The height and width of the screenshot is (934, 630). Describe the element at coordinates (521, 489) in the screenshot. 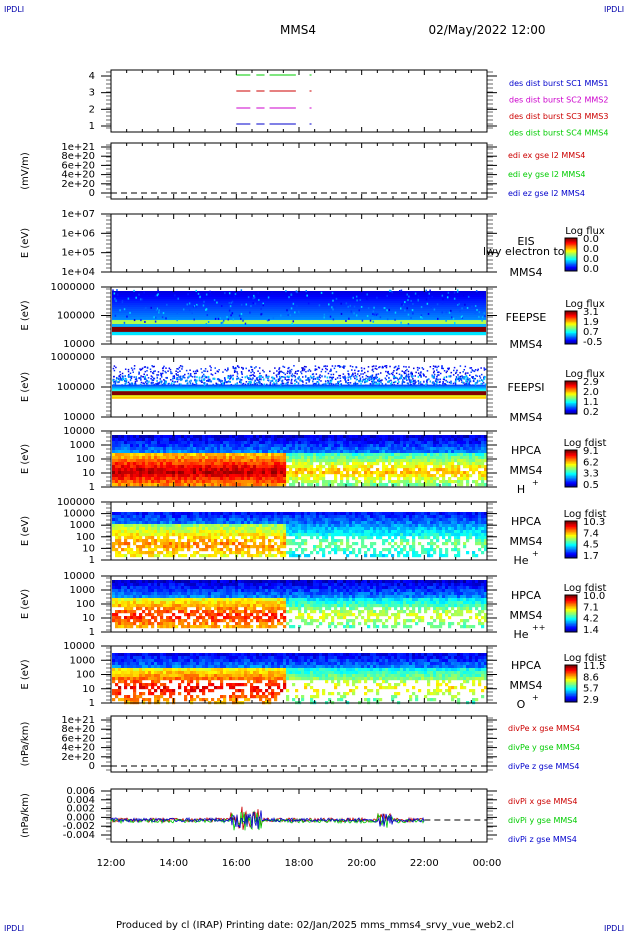

I see `species-label: H` at that location.